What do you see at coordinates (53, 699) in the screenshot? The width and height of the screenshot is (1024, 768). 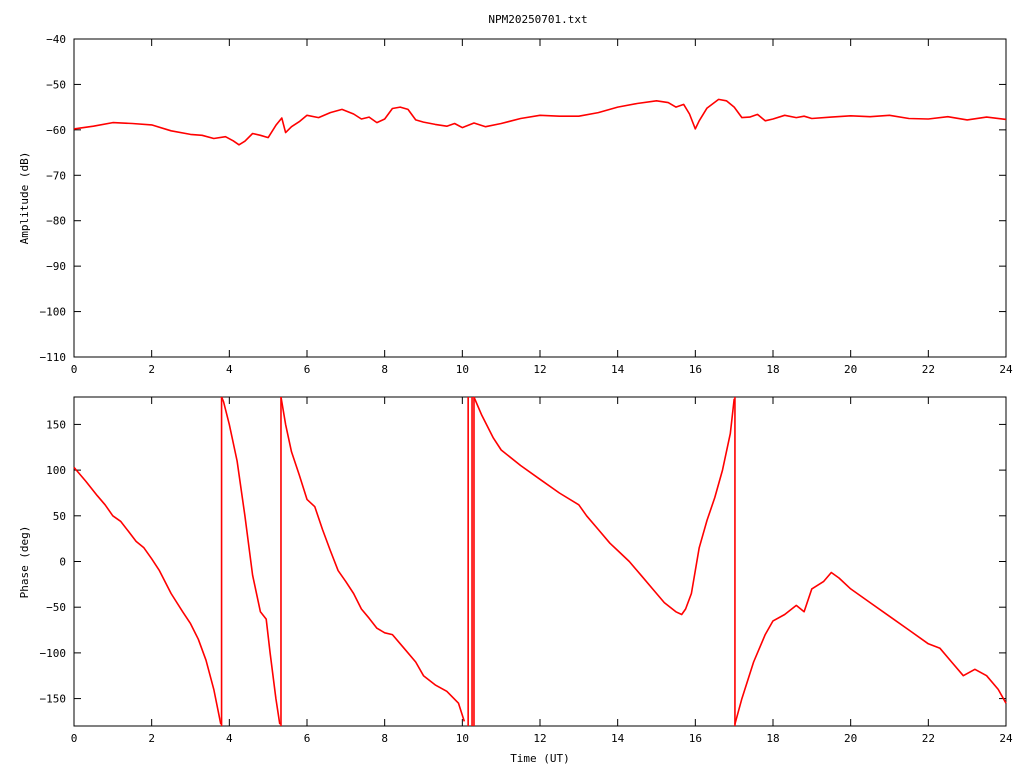 I see `y-tick-label: −150` at bounding box center [53, 699].